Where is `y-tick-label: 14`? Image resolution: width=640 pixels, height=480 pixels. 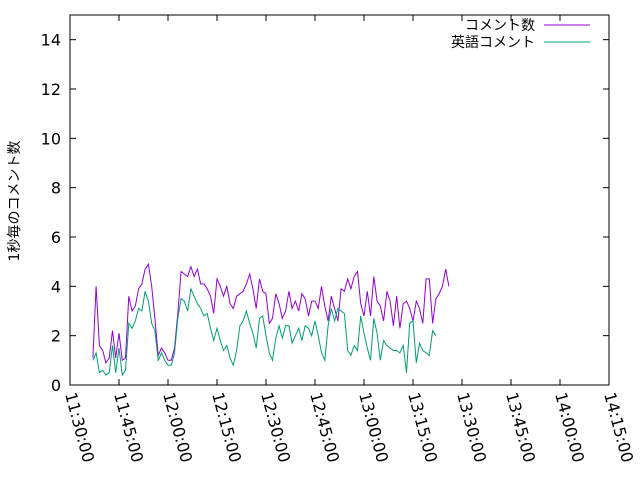
y-tick-label: 14 is located at coordinates (51, 40).